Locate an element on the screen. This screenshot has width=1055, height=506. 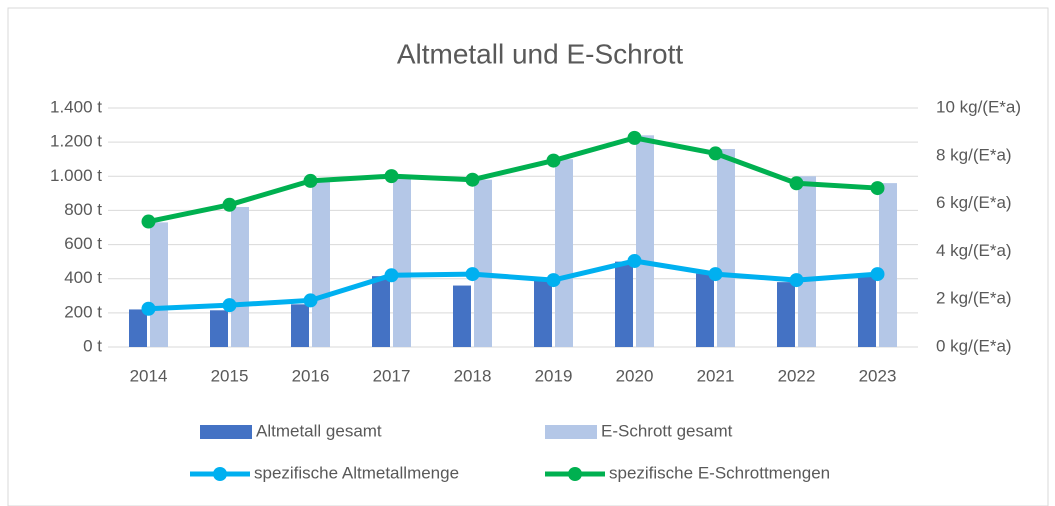
y2-tick-label: 10 kg/(E*a) is located at coordinates (978, 106).